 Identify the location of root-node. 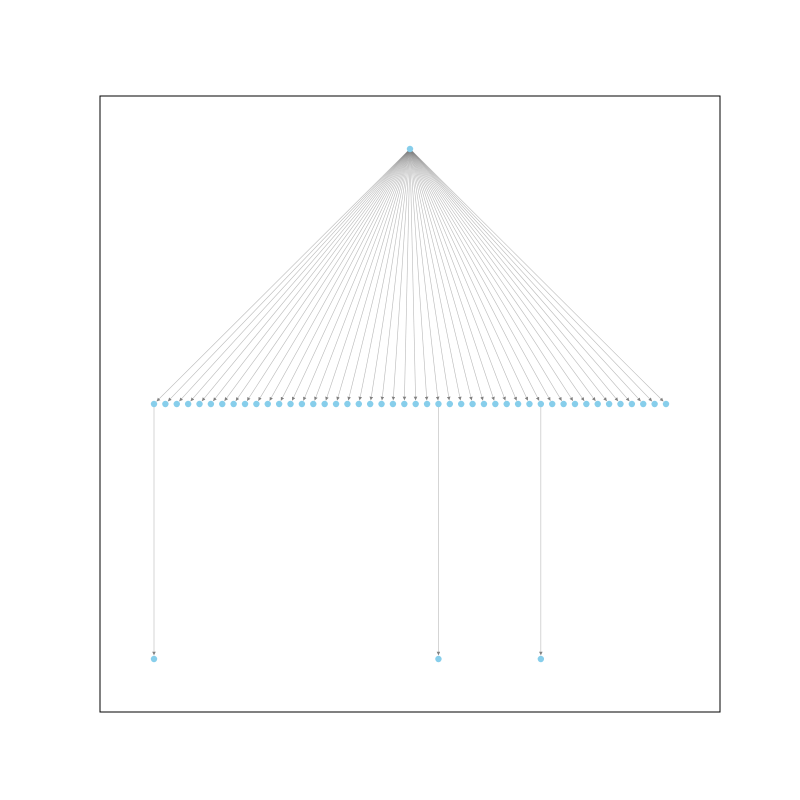
(410, 149).